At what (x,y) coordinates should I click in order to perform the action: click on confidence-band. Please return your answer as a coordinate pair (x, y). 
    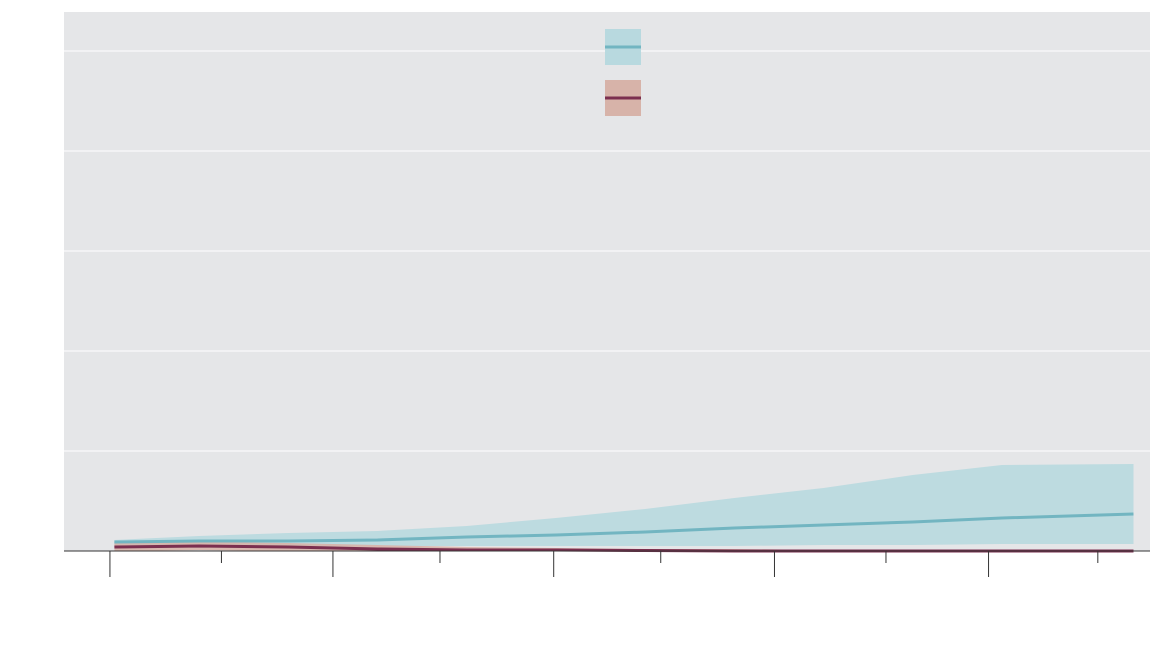
    Looking at the image, I should click on (624, 505).